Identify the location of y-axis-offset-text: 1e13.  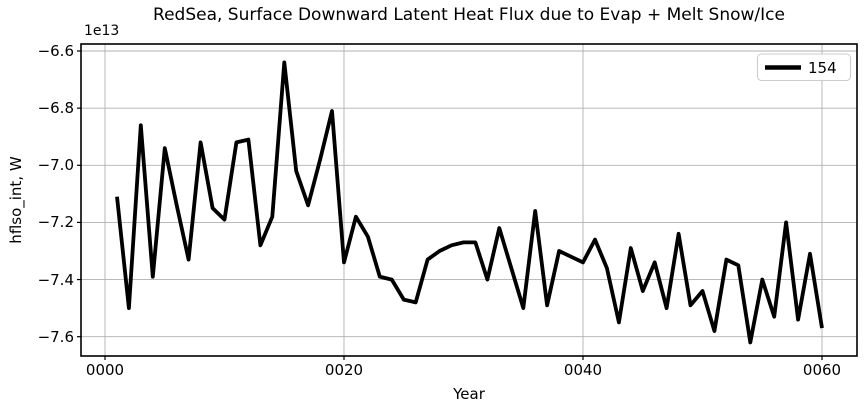
(102, 31).